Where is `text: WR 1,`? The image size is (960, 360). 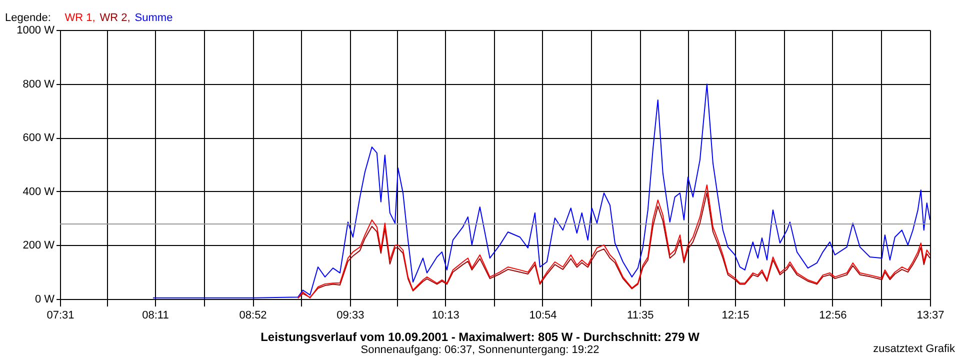
text: WR 1, is located at coordinates (80, 18).